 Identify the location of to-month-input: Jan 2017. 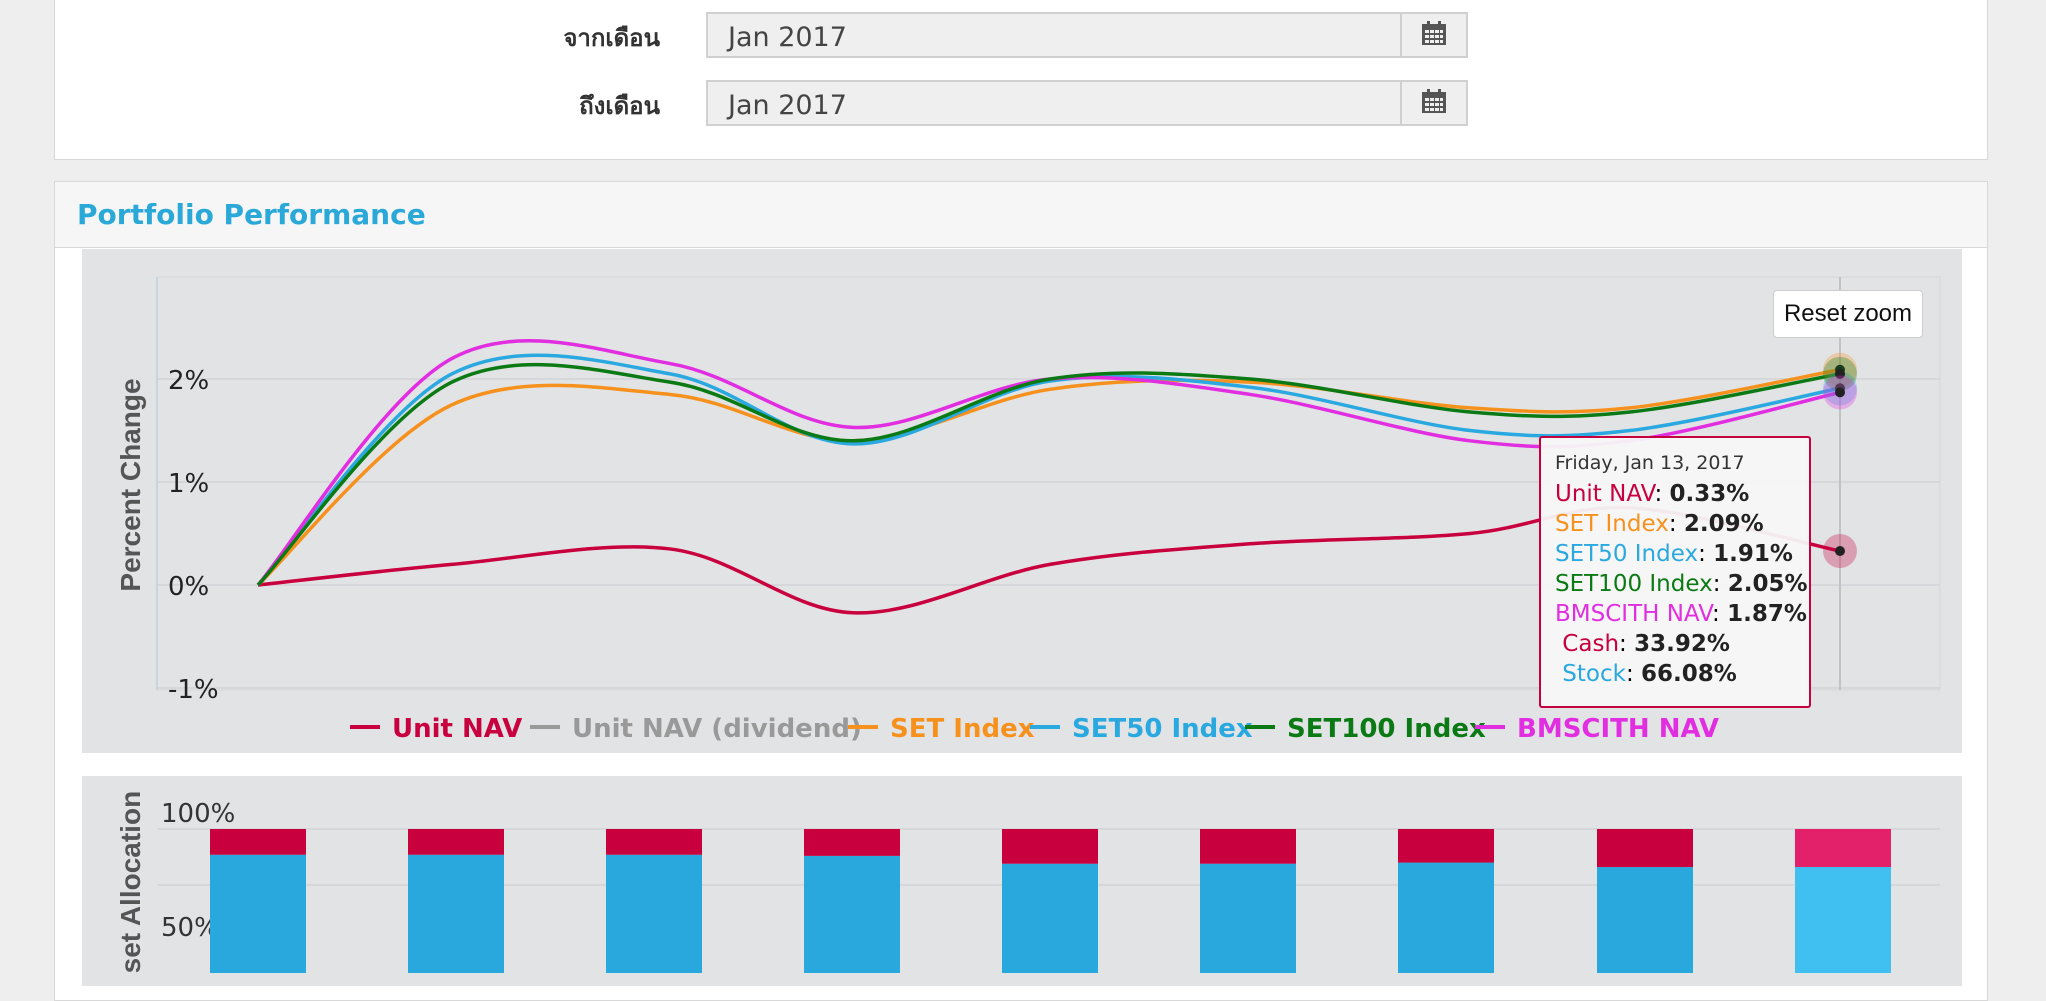
(1053, 103).